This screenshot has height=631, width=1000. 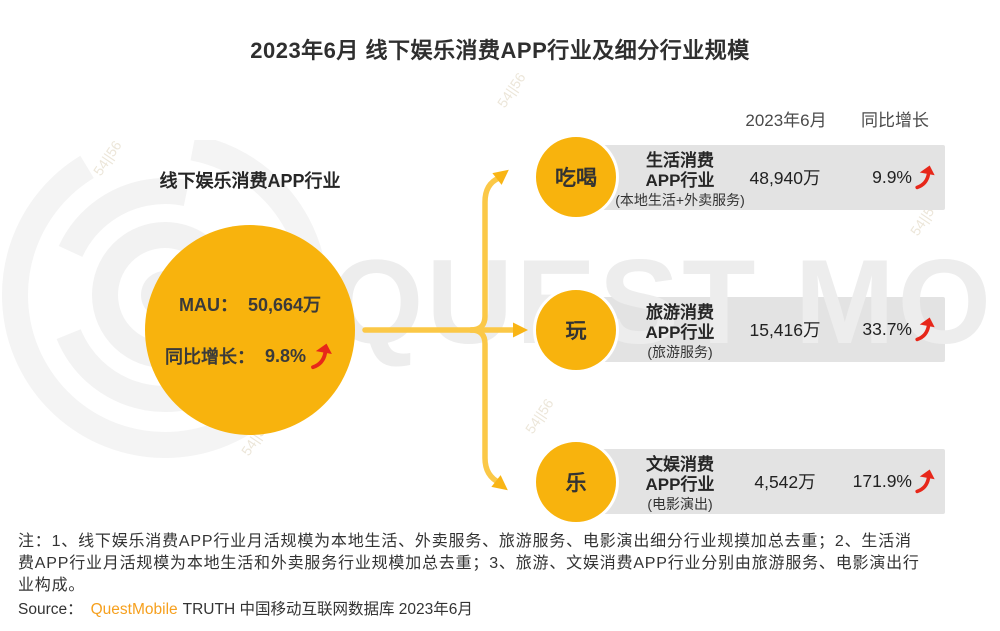 What do you see at coordinates (285, 355) in the screenshot?
I see `growth-value: 9.8%` at bounding box center [285, 355].